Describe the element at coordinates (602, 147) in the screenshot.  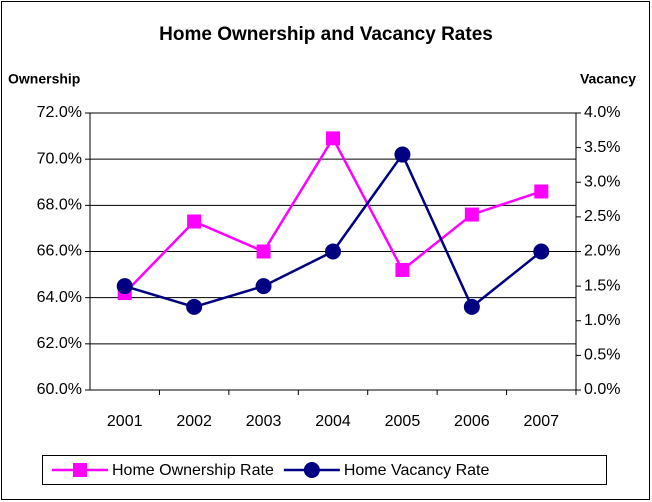
I see `y2-tick-label: 3.5%` at that location.